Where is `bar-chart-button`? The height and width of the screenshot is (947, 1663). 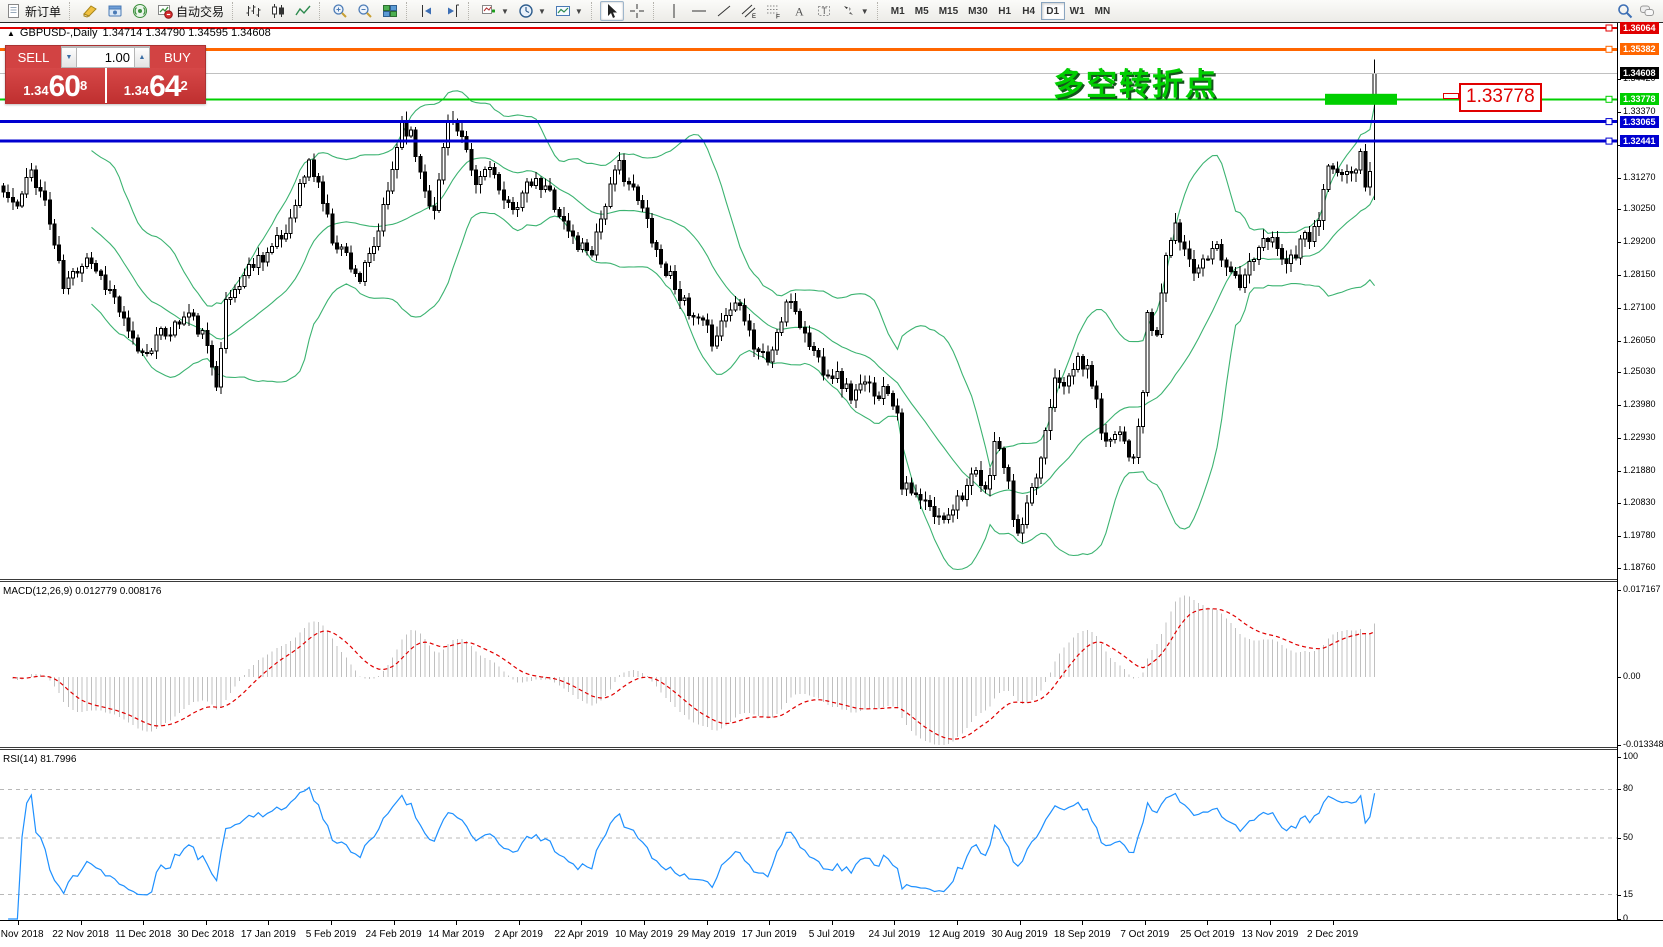
bar-chart-button is located at coordinates (253, 11).